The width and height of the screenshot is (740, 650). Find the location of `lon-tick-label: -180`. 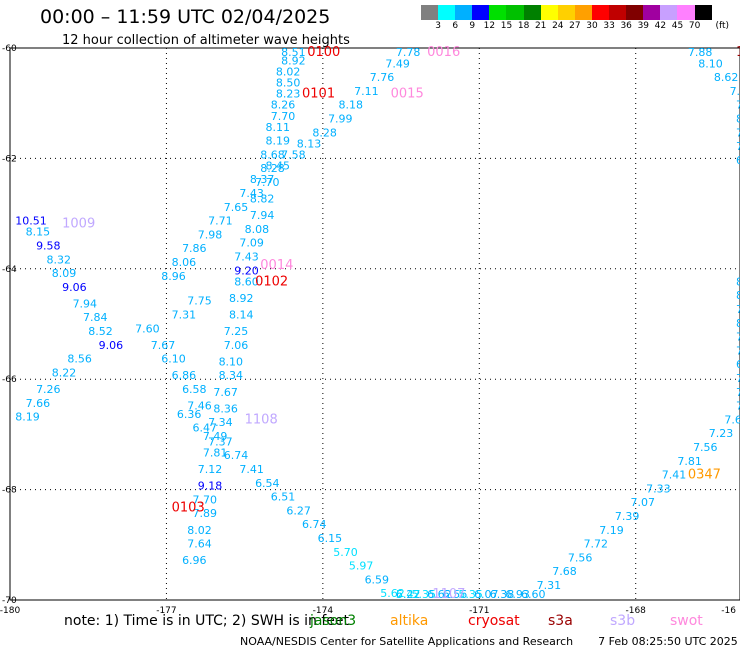

lon-tick-label: -180 is located at coordinates (10, 611).